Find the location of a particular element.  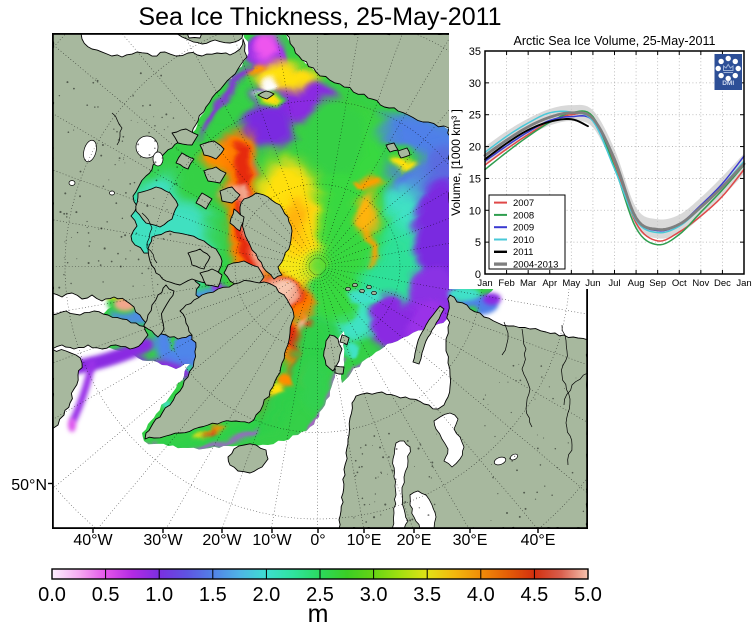

colorbar-tick-label: 3.5 is located at coordinates (427, 595).